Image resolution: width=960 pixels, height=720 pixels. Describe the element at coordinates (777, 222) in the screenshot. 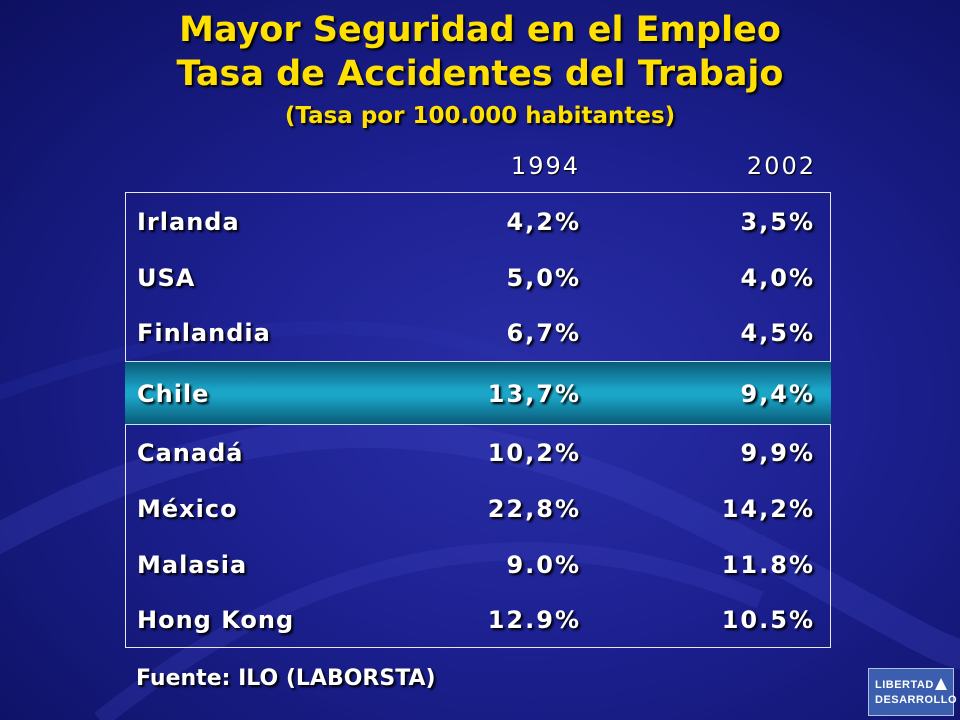

I see `value-2002-cell: 3,5%` at that location.